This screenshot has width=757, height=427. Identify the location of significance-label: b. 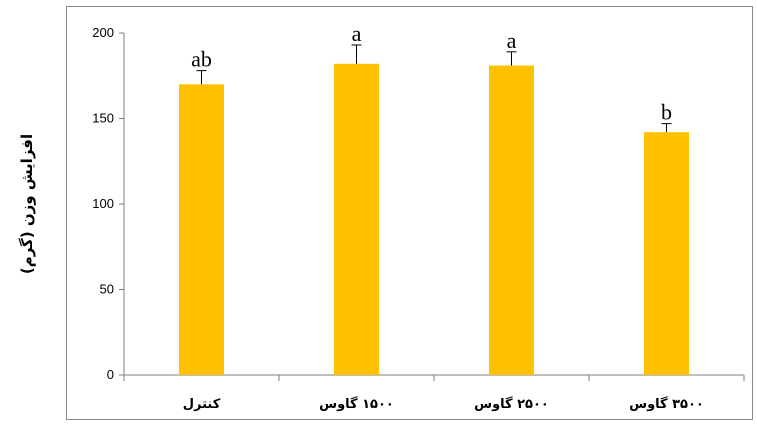
(666, 112).